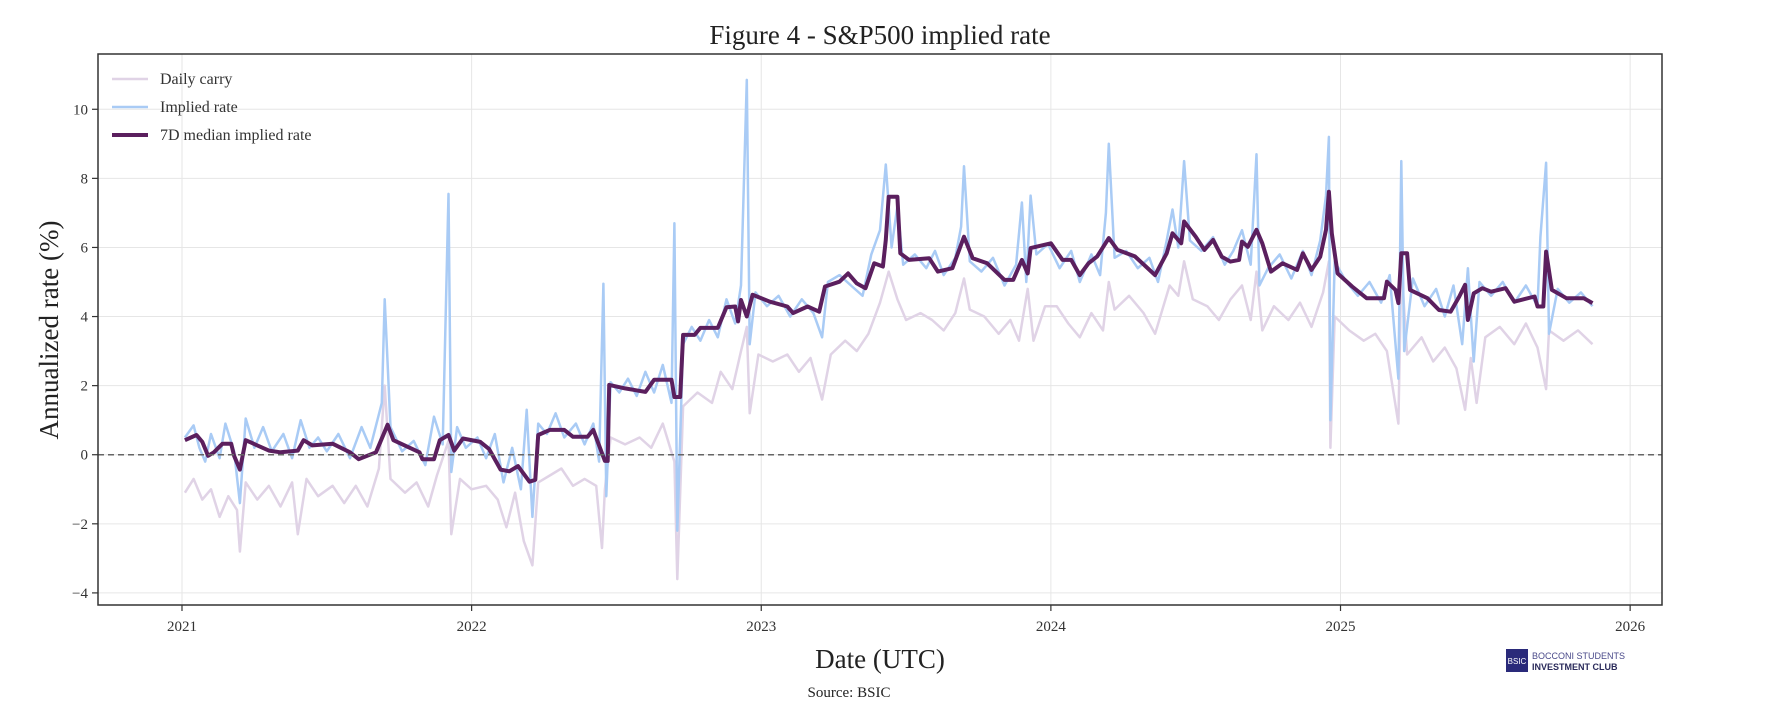 The height and width of the screenshot is (728, 1770). What do you see at coordinates (1630, 627) in the screenshot?
I see `x-tick-label: 2026` at bounding box center [1630, 627].